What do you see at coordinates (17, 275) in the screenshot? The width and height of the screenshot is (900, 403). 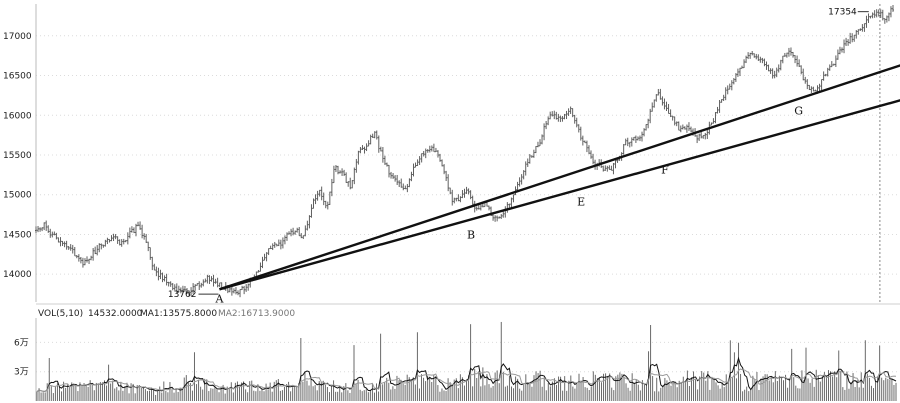 I see `y-tick-label: 14000` at bounding box center [17, 275].